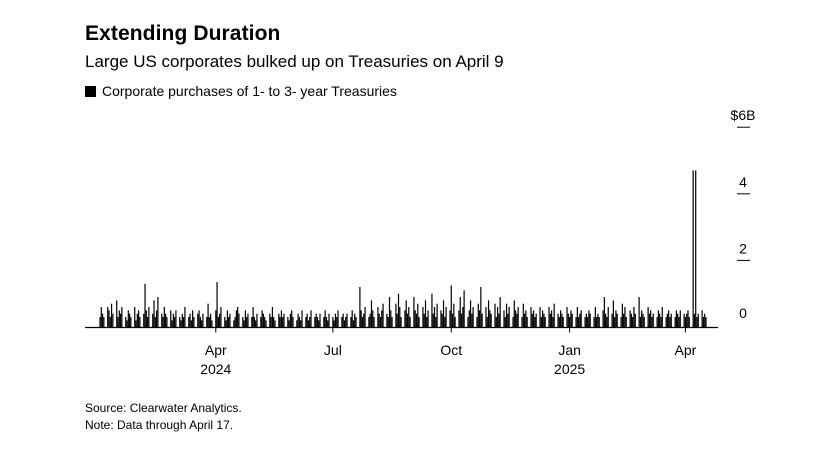  What do you see at coordinates (743, 182) in the screenshot?
I see `y-tick-label: 4` at bounding box center [743, 182].